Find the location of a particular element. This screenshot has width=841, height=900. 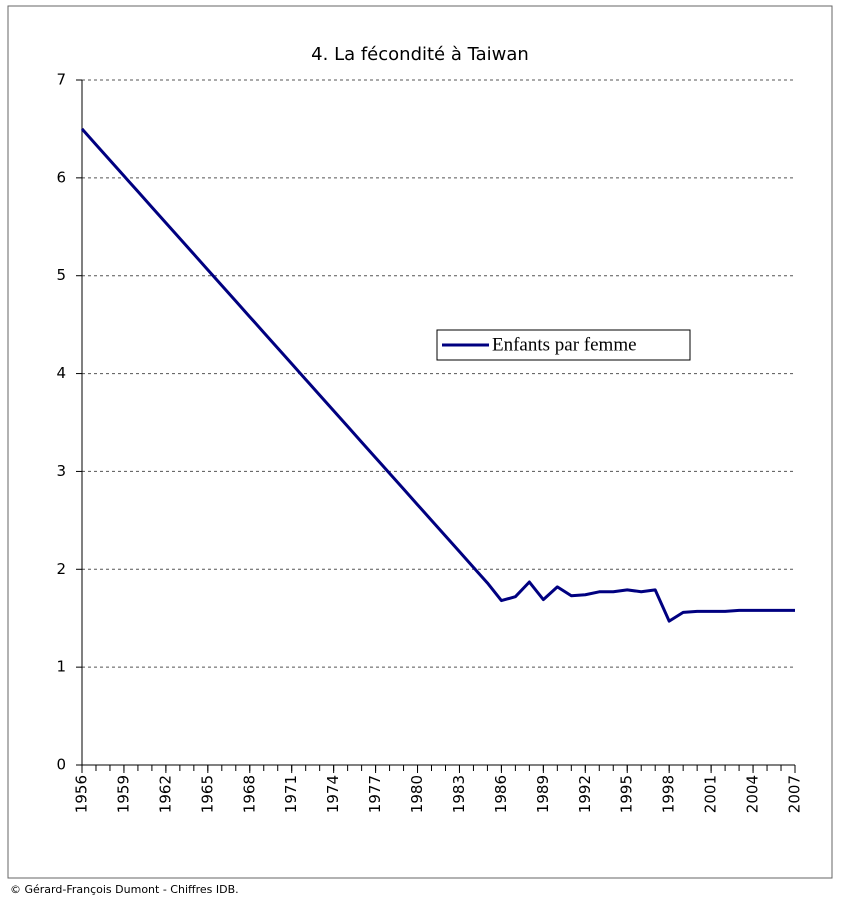

y-tick-label: 1 is located at coordinates (61, 667).